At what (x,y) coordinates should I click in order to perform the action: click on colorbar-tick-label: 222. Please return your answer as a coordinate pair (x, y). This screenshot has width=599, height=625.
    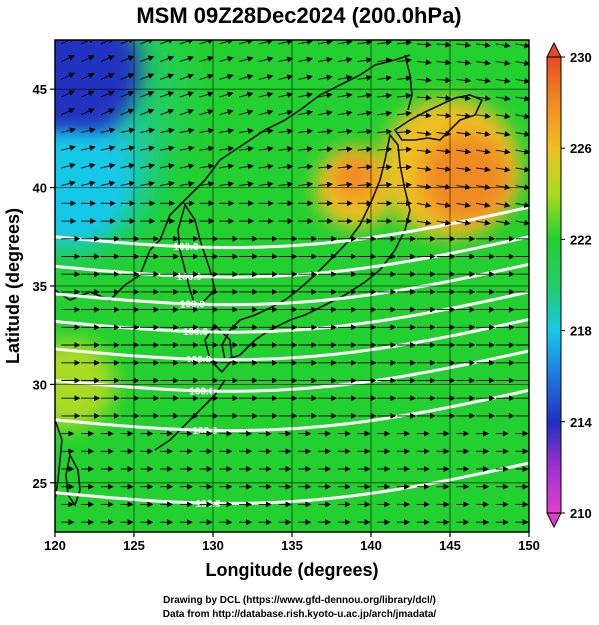
    Looking at the image, I should click on (581, 239).